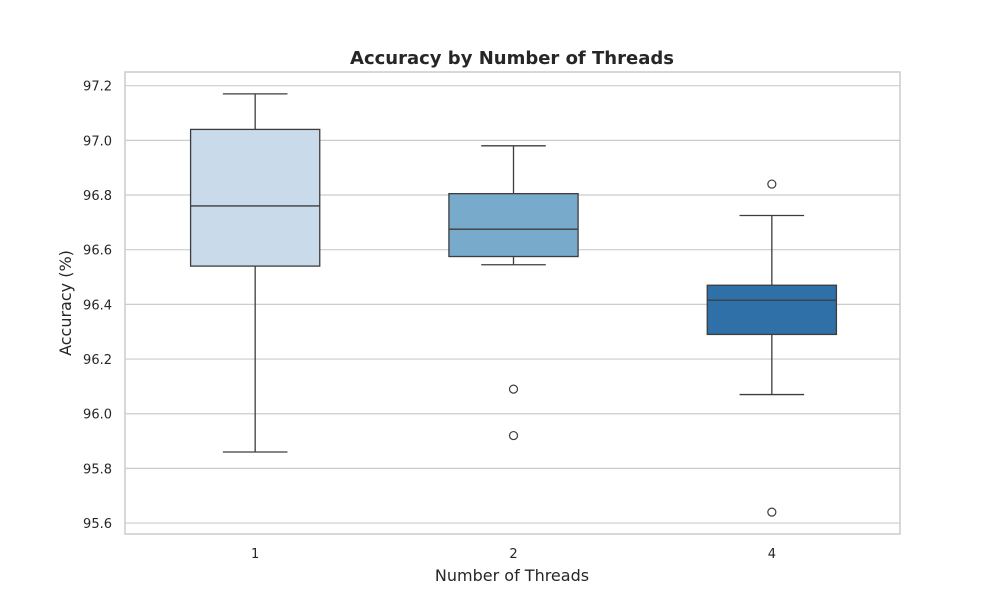 Image resolution: width=1000 pixels, height=600 pixels. What do you see at coordinates (97, 196) in the screenshot?
I see `y-tick-label: 96.8` at bounding box center [97, 196].